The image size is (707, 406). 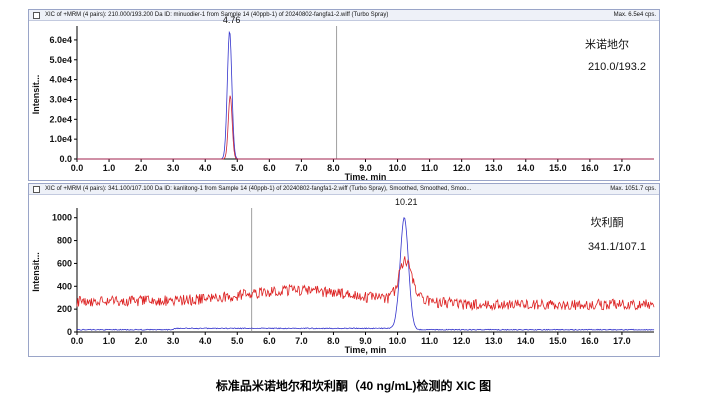 I want to click on max-intensity-label: Max. 1051.7 cps., so click(x=633, y=189).